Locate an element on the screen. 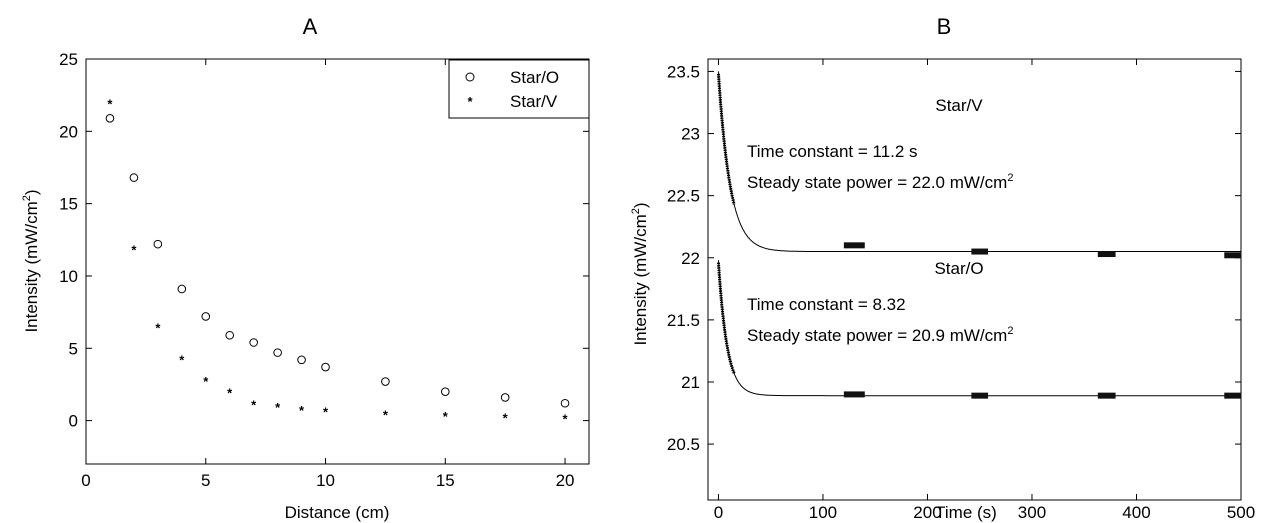  x-tick-label: 500 is located at coordinates (1241, 512).